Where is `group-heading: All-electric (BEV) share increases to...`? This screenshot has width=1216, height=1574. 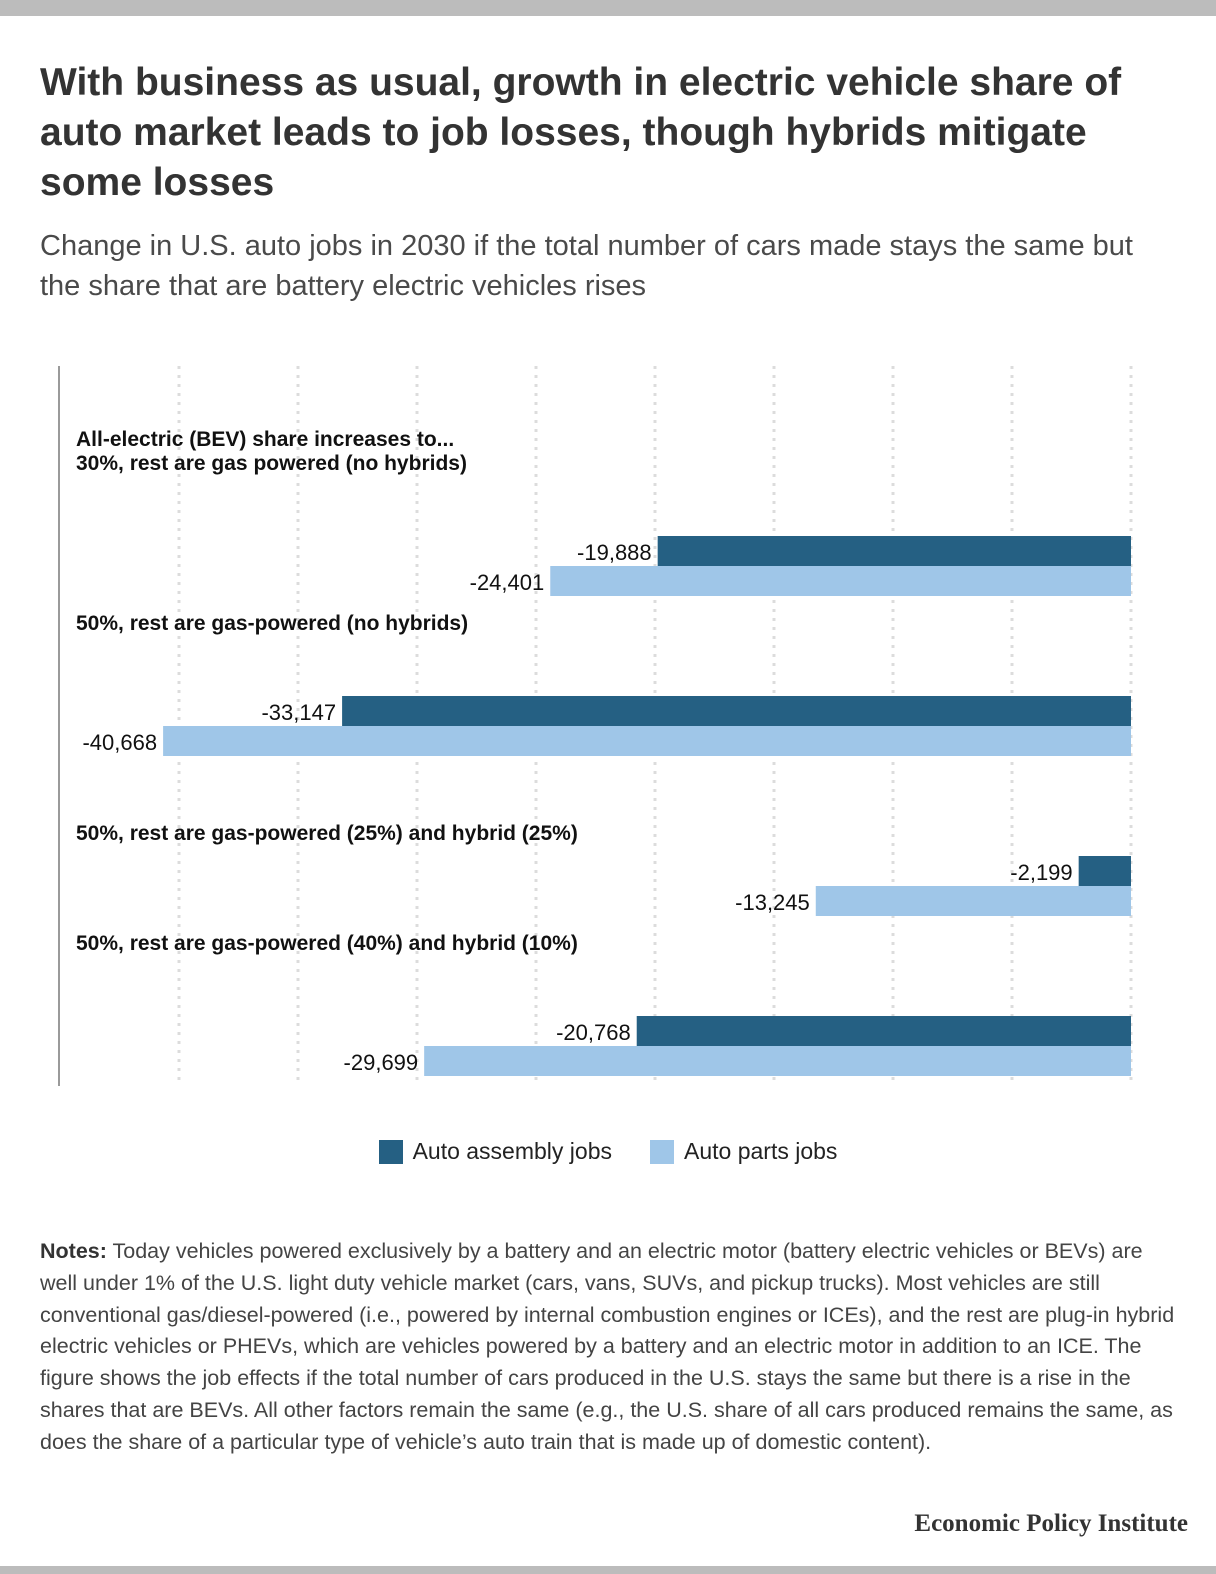 group-heading: All-electric (BEV) share increases to... is located at coordinates (265, 439).